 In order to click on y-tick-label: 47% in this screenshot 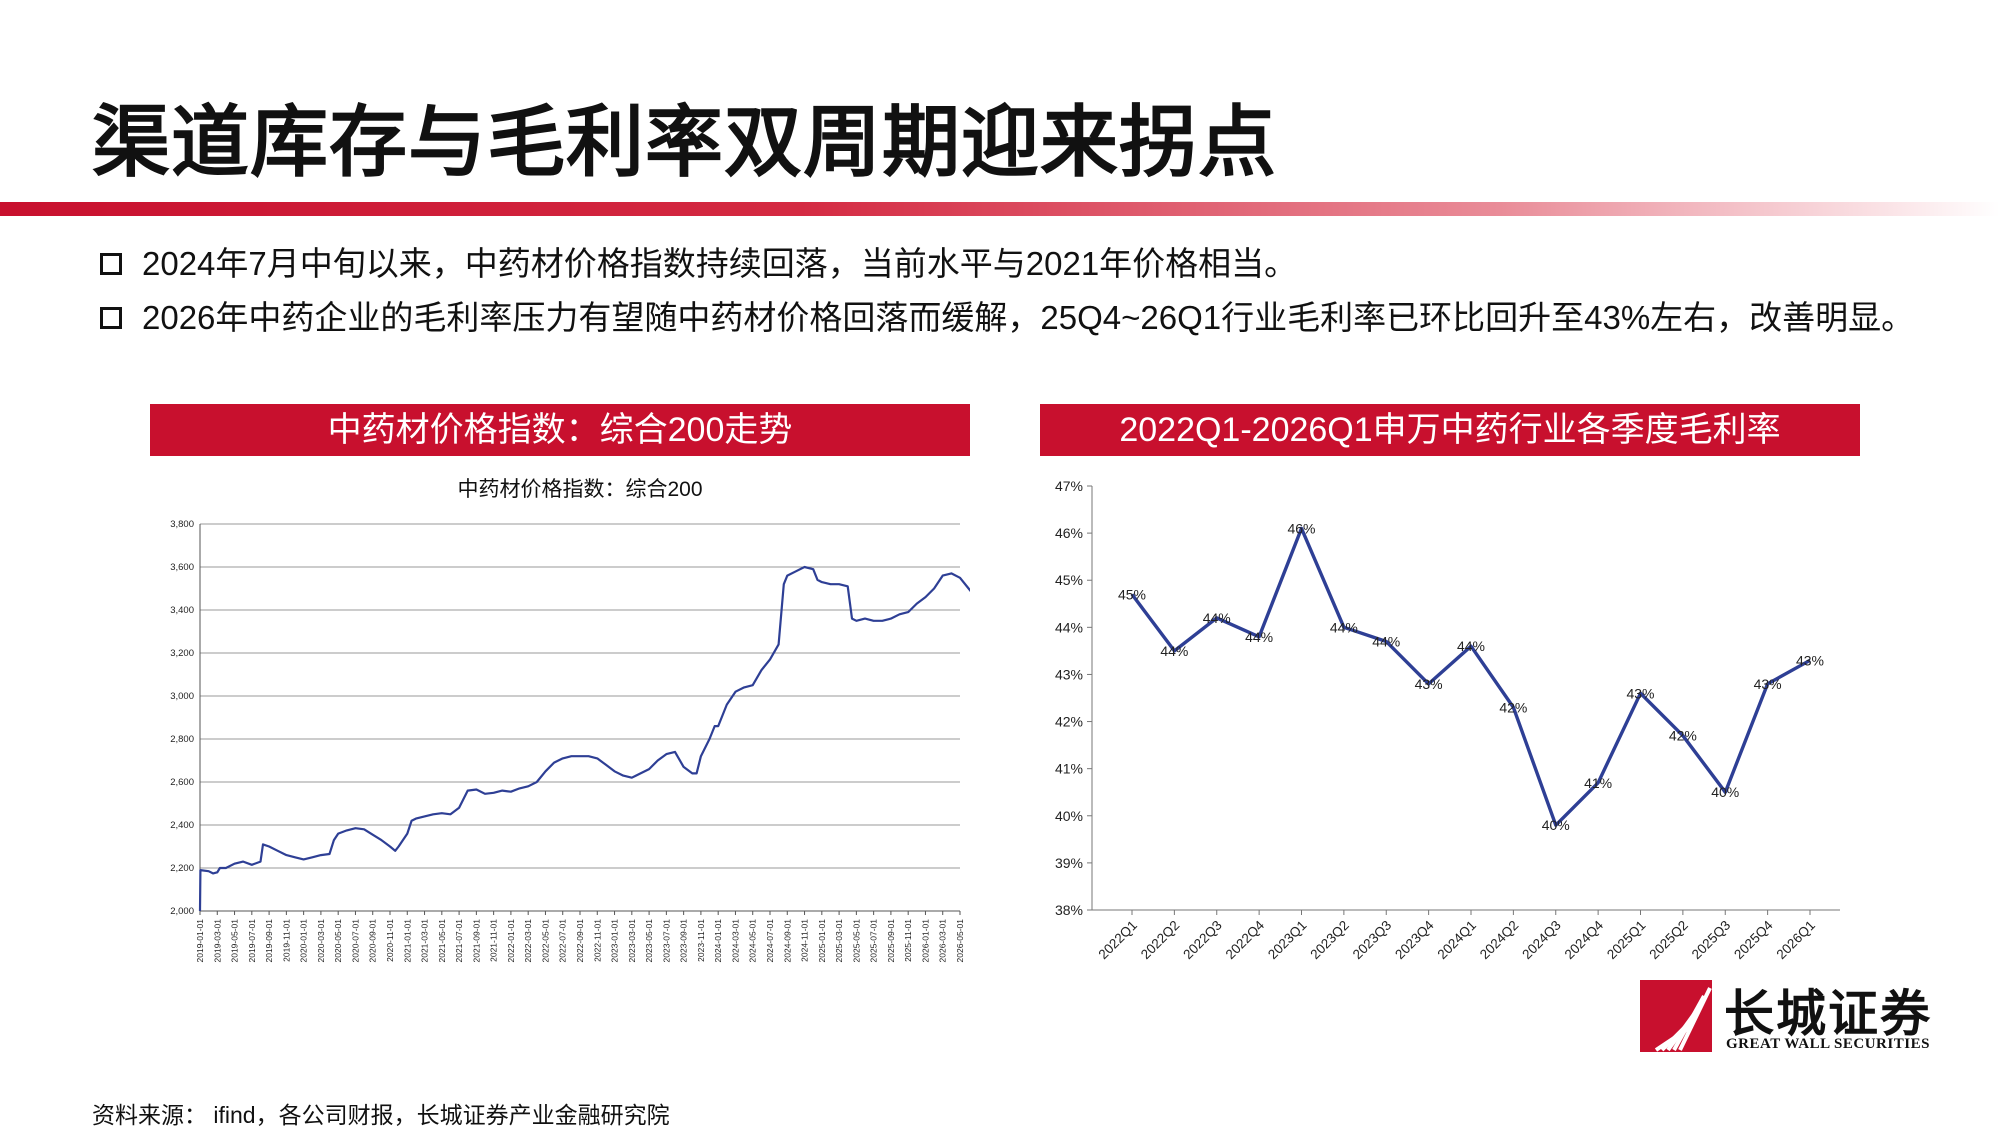, I will do `click(1069, 486)`.